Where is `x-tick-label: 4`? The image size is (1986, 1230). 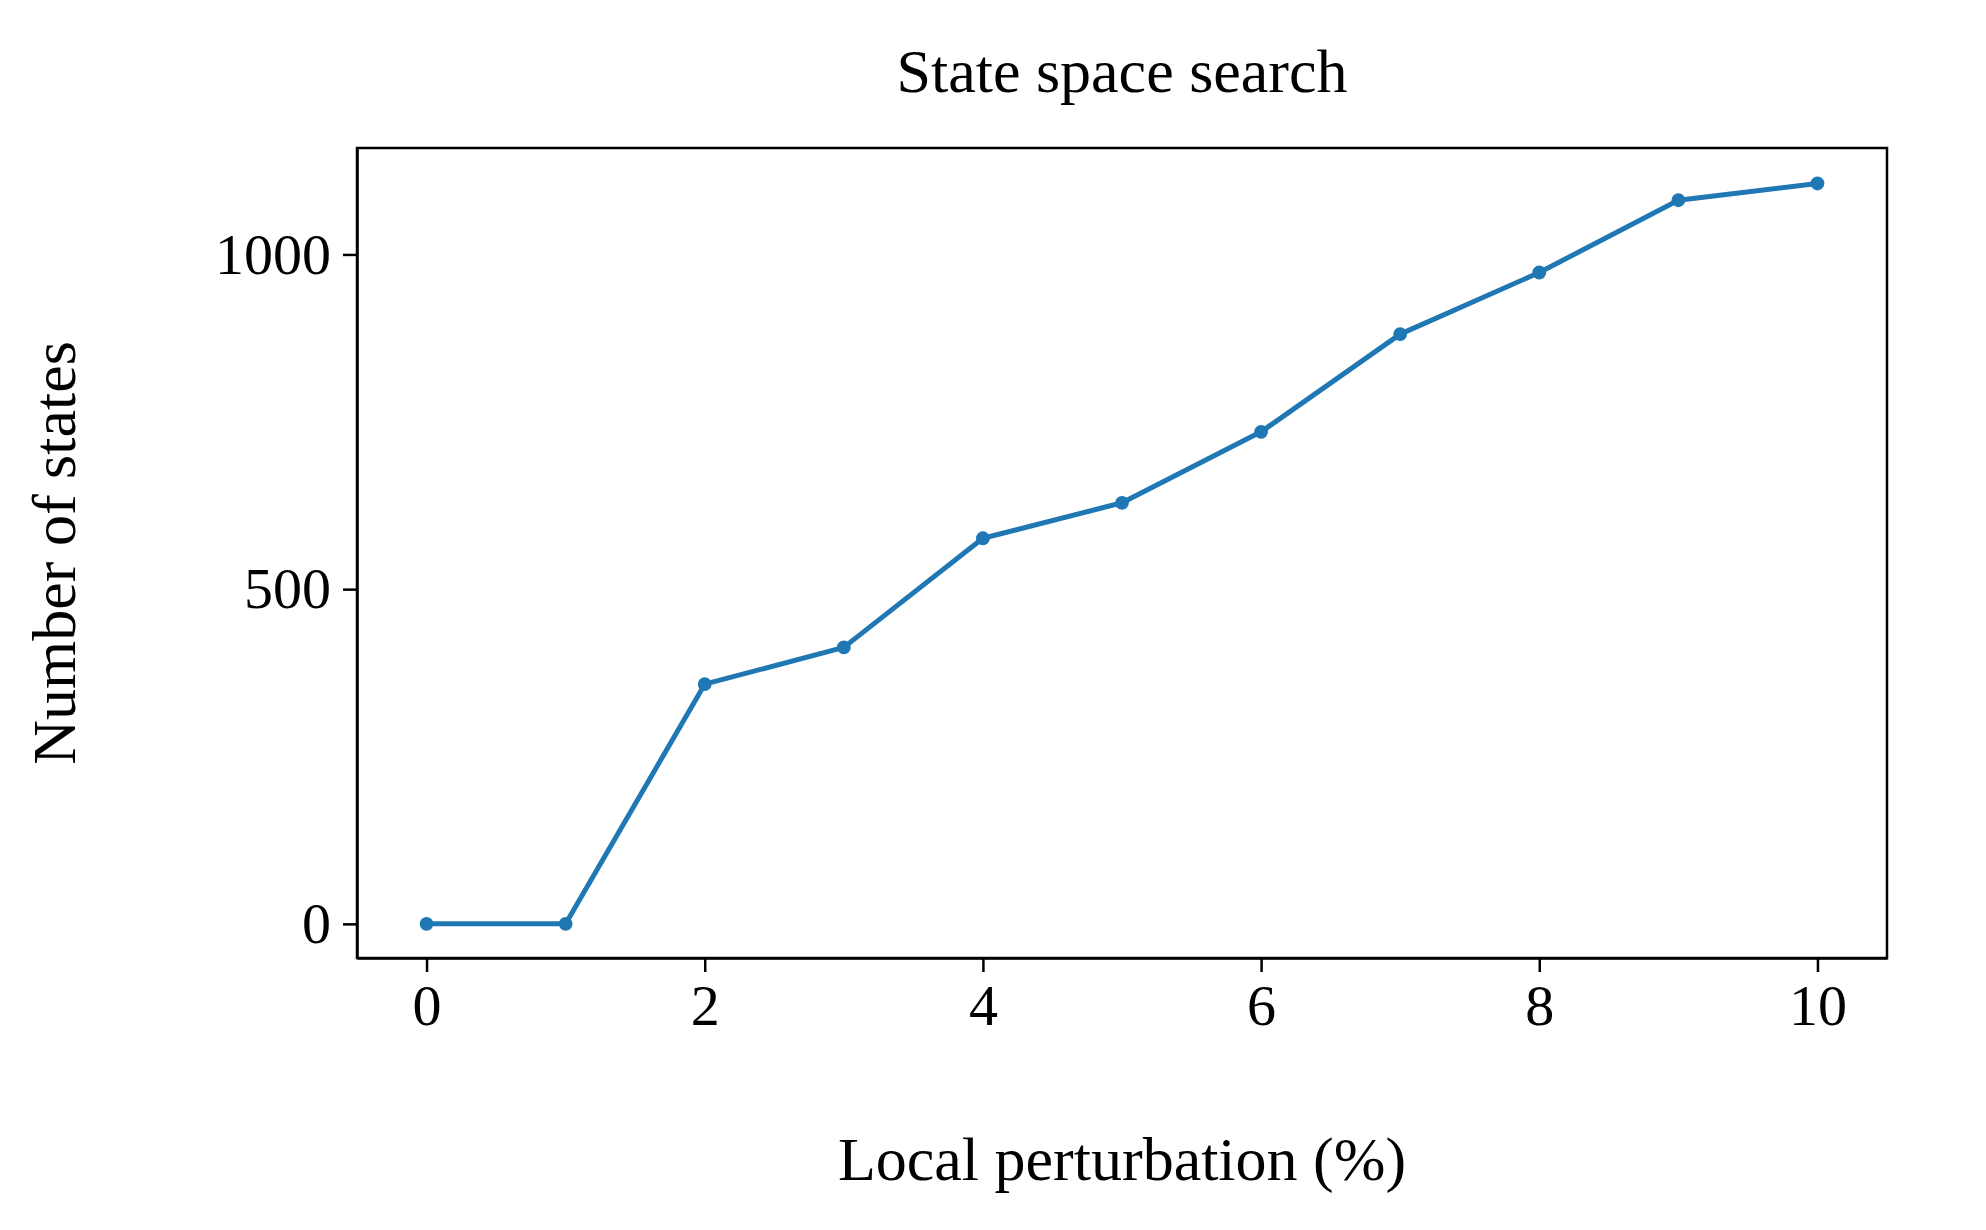
x-tick-label: 4 is located at coordinates (983, 1006).